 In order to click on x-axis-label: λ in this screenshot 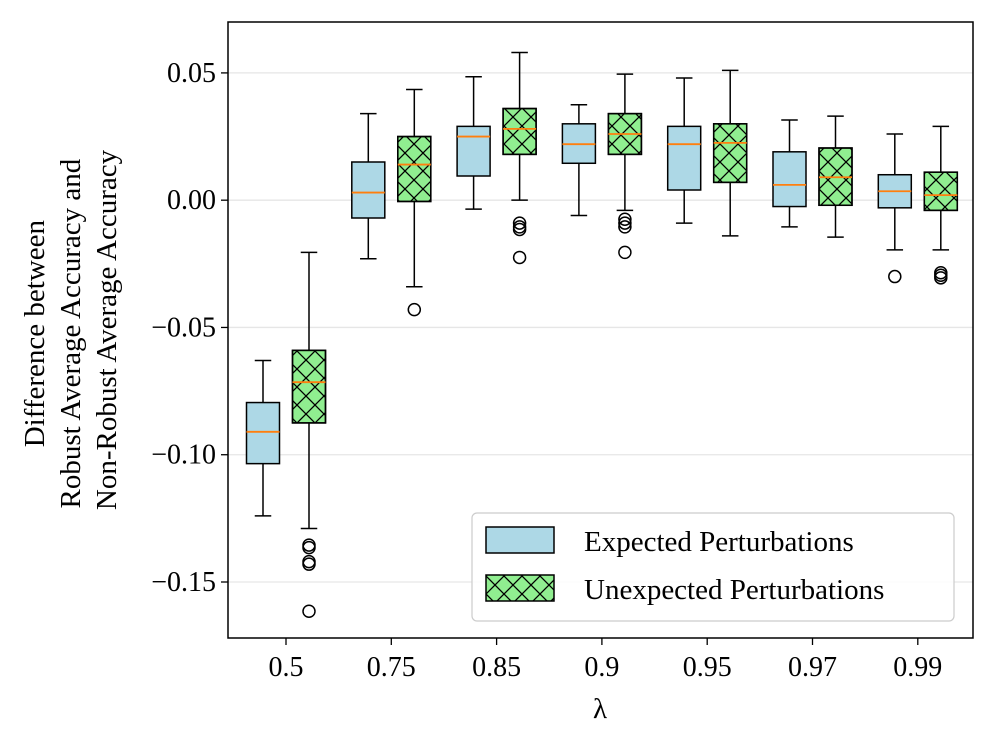, I will do `click(600, 709)`.